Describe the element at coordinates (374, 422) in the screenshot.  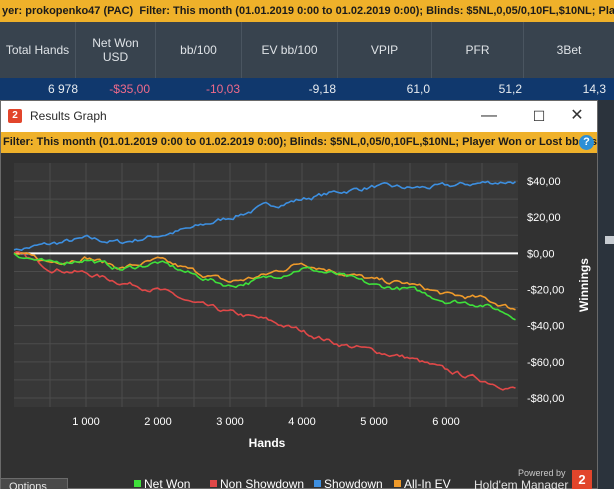
I see `x-tick-label: 5 000` at that location.